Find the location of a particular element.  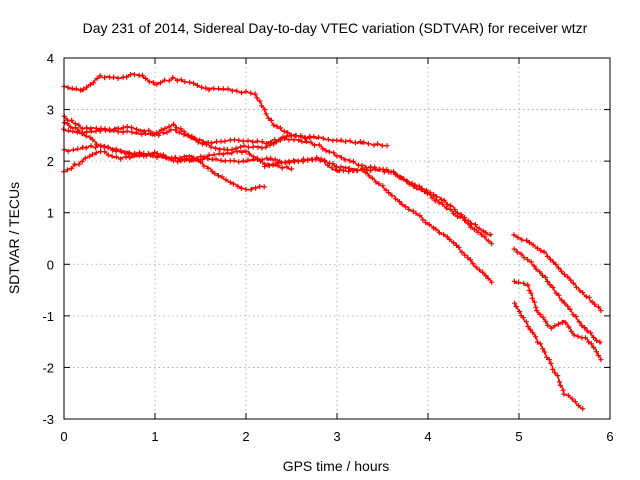

series-sat-a is located at coordinates (187, 106).